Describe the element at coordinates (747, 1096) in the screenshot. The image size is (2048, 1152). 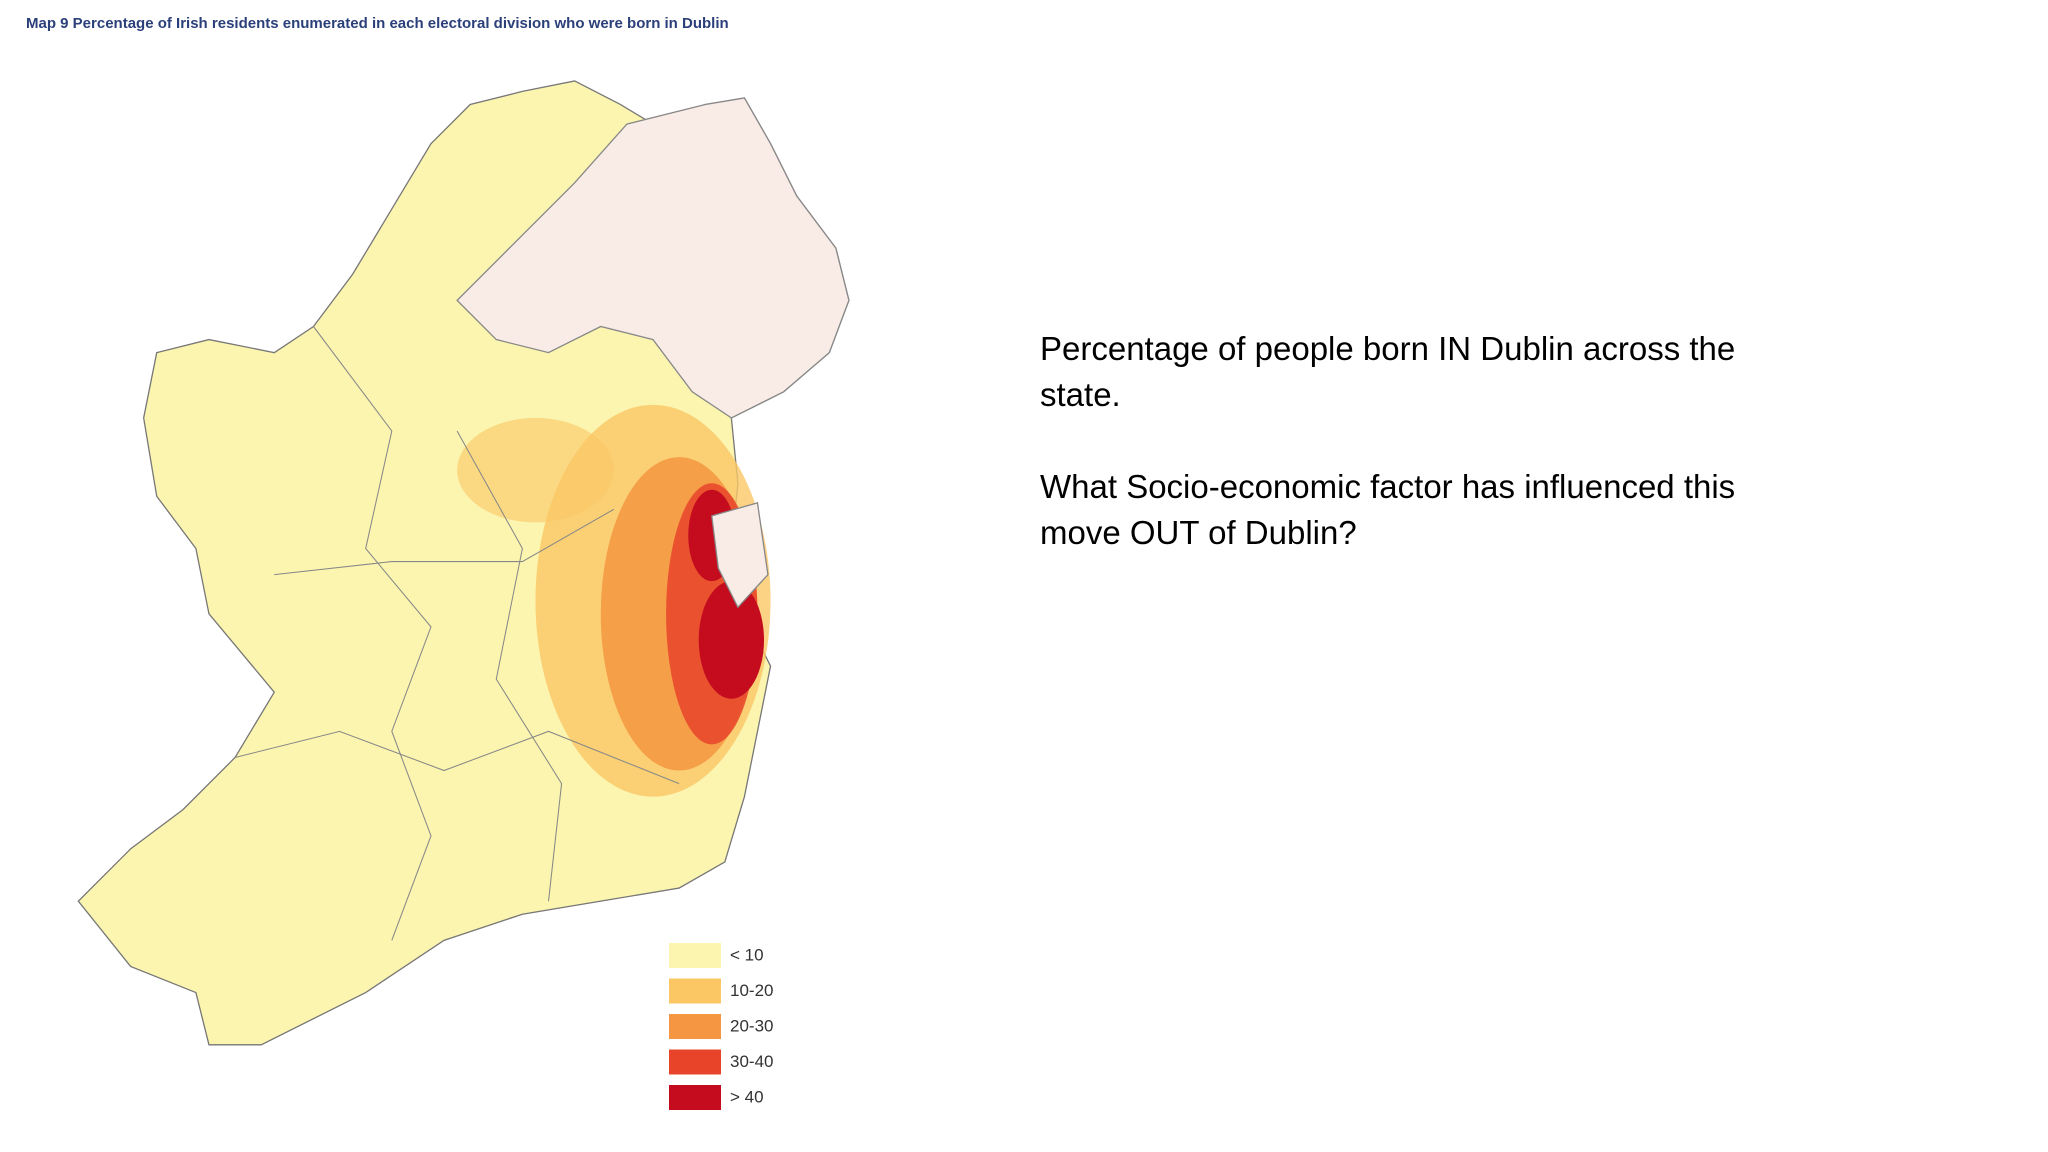
I see `legend-label: > 40` at that location.